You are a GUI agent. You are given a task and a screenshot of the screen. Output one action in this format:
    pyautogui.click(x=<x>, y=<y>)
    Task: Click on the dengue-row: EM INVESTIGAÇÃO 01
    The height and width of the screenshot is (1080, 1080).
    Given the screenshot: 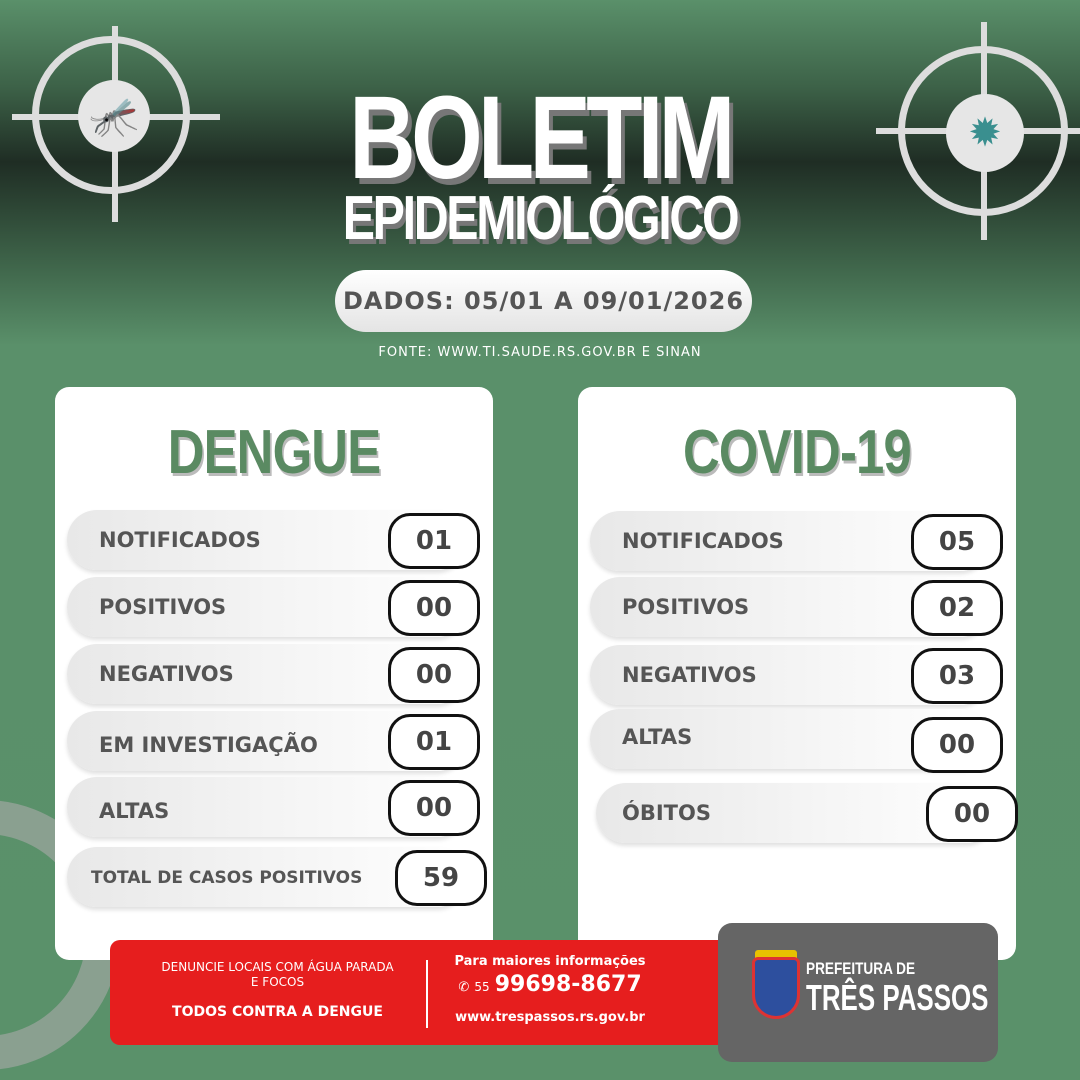 What is the action you would take?
    pyautogui.click(x=273, y=741)
    